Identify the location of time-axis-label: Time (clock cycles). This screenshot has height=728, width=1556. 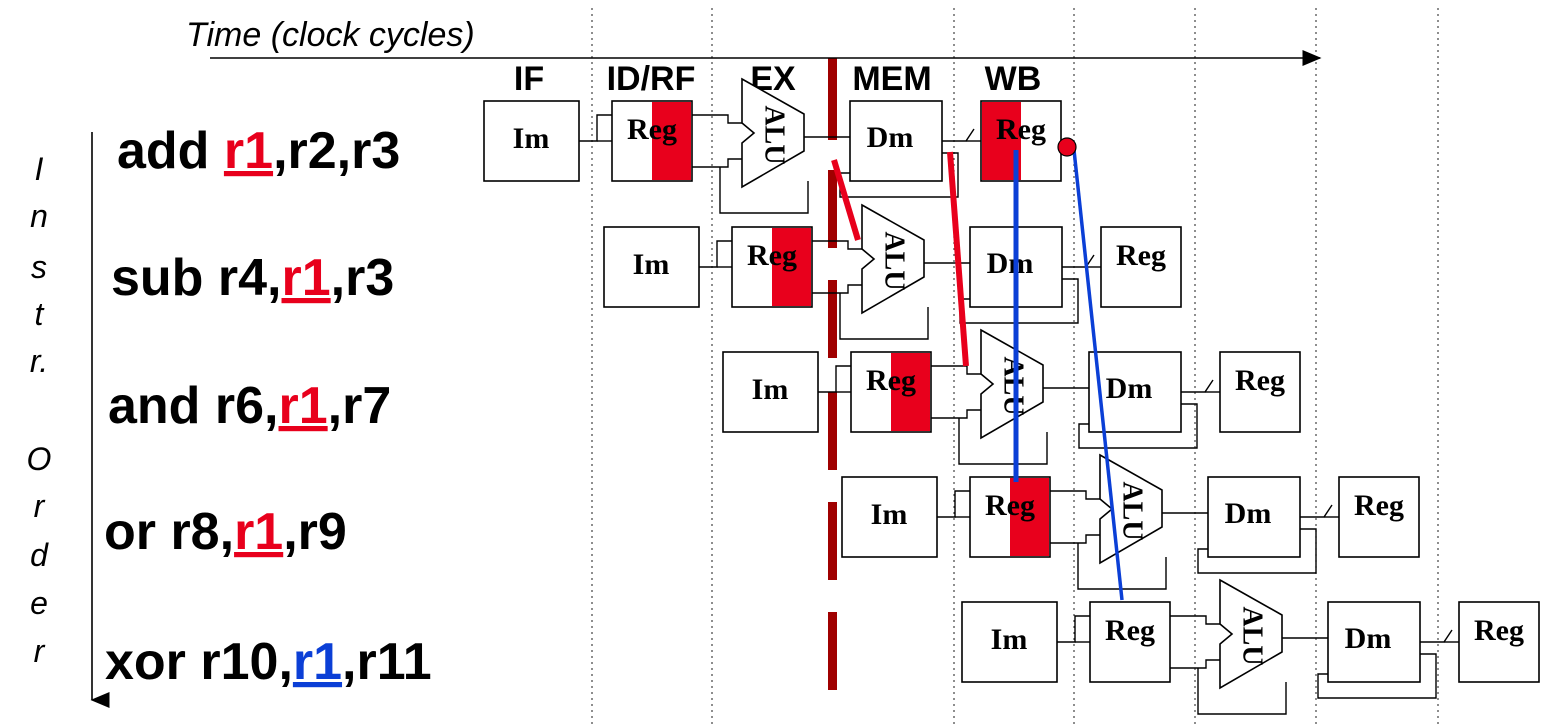
(330, 35).